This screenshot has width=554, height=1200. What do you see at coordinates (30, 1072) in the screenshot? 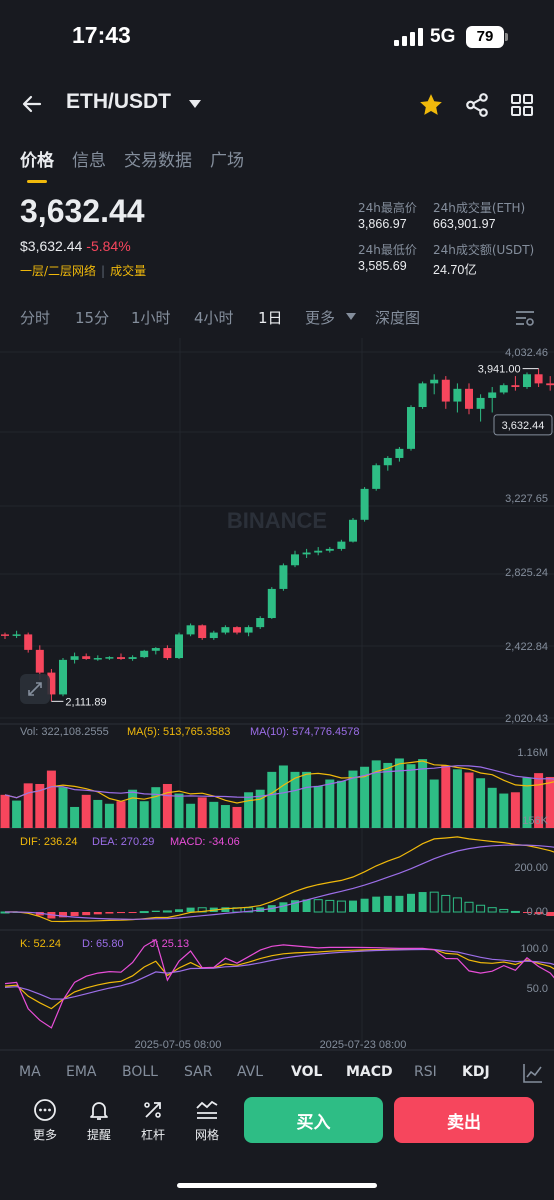
I see `ind-tab-ma: MA` at bounding box center [30, 1072].